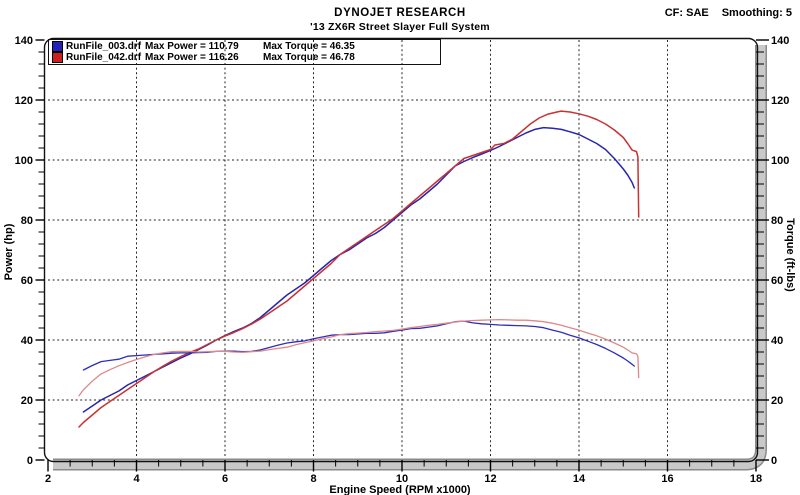 Image resolution: width=800 pixels, height=495 pixels. What do you see at coordinates (756, 479) in the screenshot?
I see `x-axis-tick-label: 18` at bounding box center [756, 479].